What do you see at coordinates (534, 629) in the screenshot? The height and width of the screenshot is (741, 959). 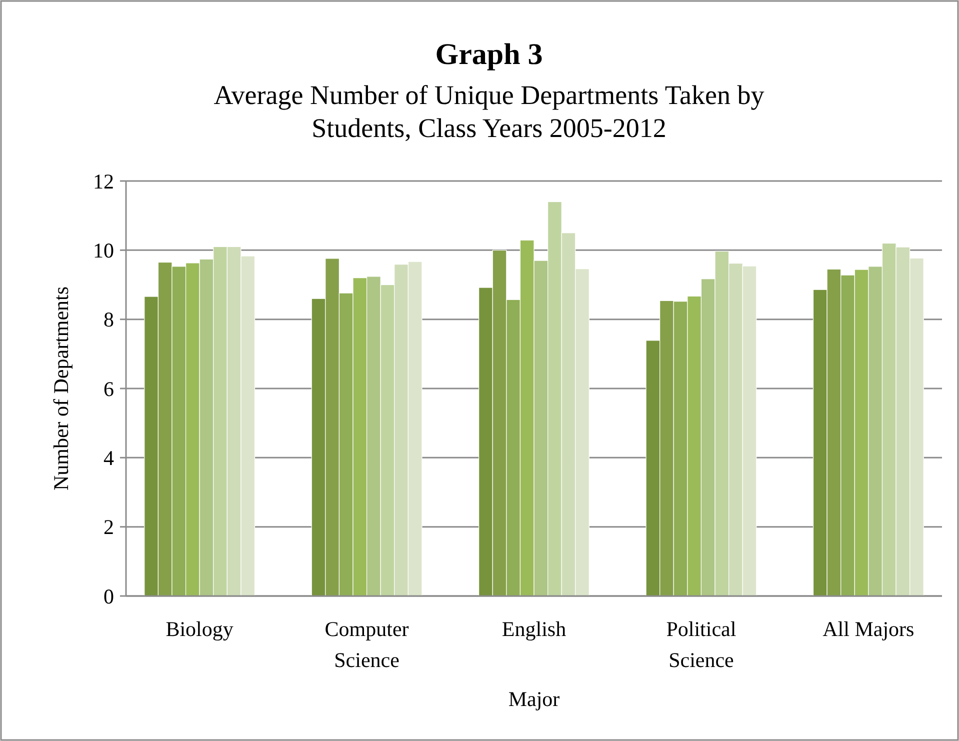 I see `x-tick-label: English` at bounding box center [534, 629].